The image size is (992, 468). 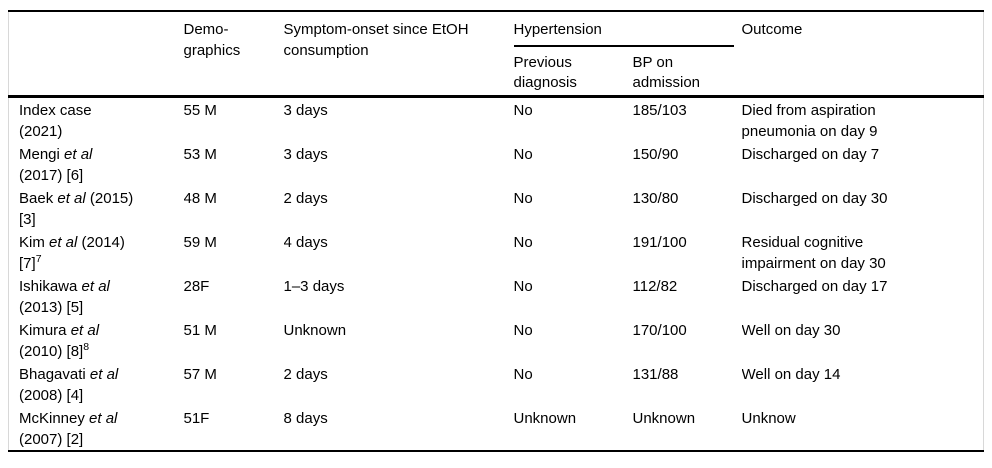 What do you see at coordinates (200, 198) in the screenshot?
I see `demographics-cell: 48 M` at bounding box center [200, 198].